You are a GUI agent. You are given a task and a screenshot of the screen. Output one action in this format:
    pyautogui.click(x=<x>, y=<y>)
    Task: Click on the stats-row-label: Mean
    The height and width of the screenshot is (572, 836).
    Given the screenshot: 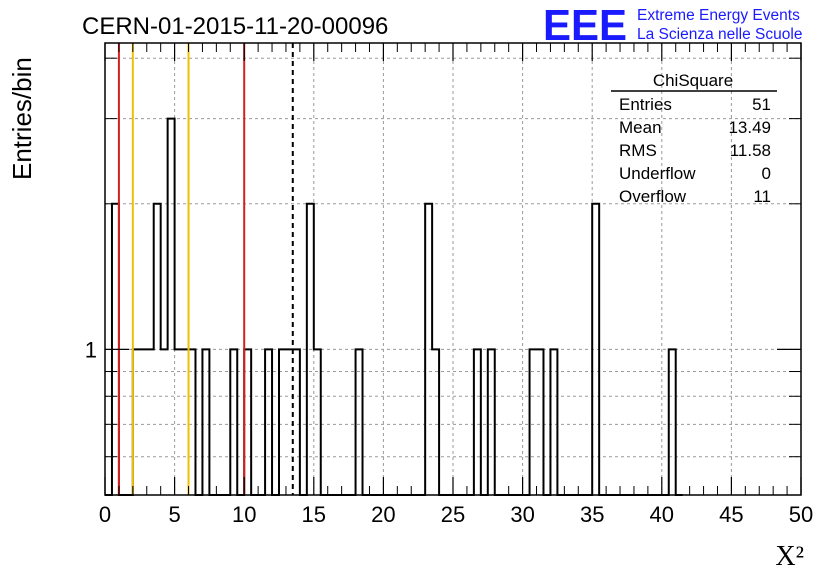 What is the action you would take?
    pyautogui.click(x=640, y=127)
    